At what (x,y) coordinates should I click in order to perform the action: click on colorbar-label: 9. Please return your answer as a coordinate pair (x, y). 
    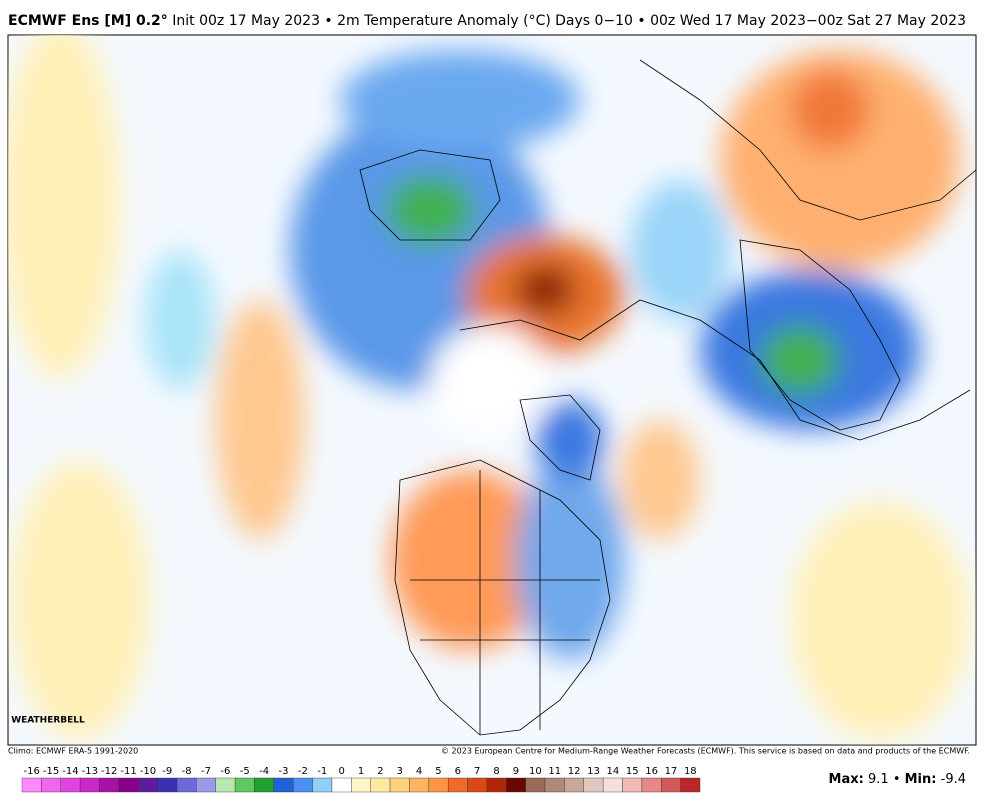
    Looking at the image, I should click on (516, 771).